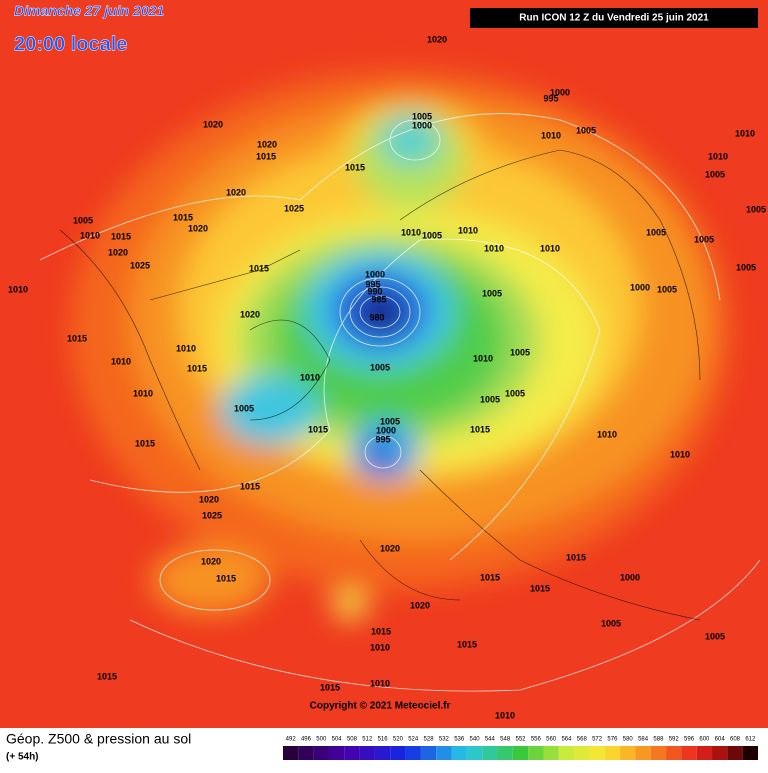 This screenshot has width=768, height=773. What do you see at coordinates (413, 740) in the screenshot?
I see `colorbar-label: 524` at bounding box center [413, 740].